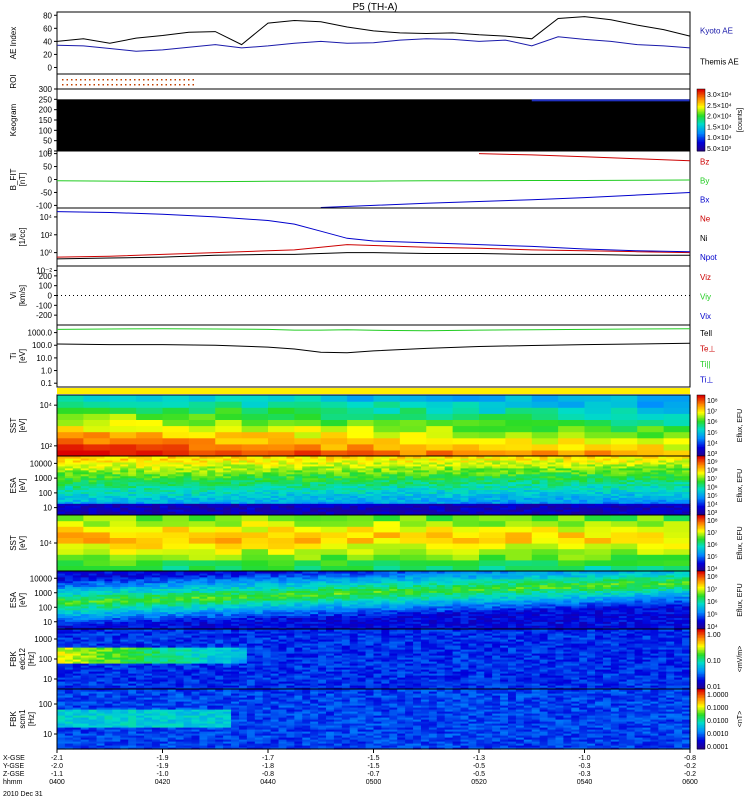  I want to click on colorbar-tick-label: 10⁴, so click(712, 569).